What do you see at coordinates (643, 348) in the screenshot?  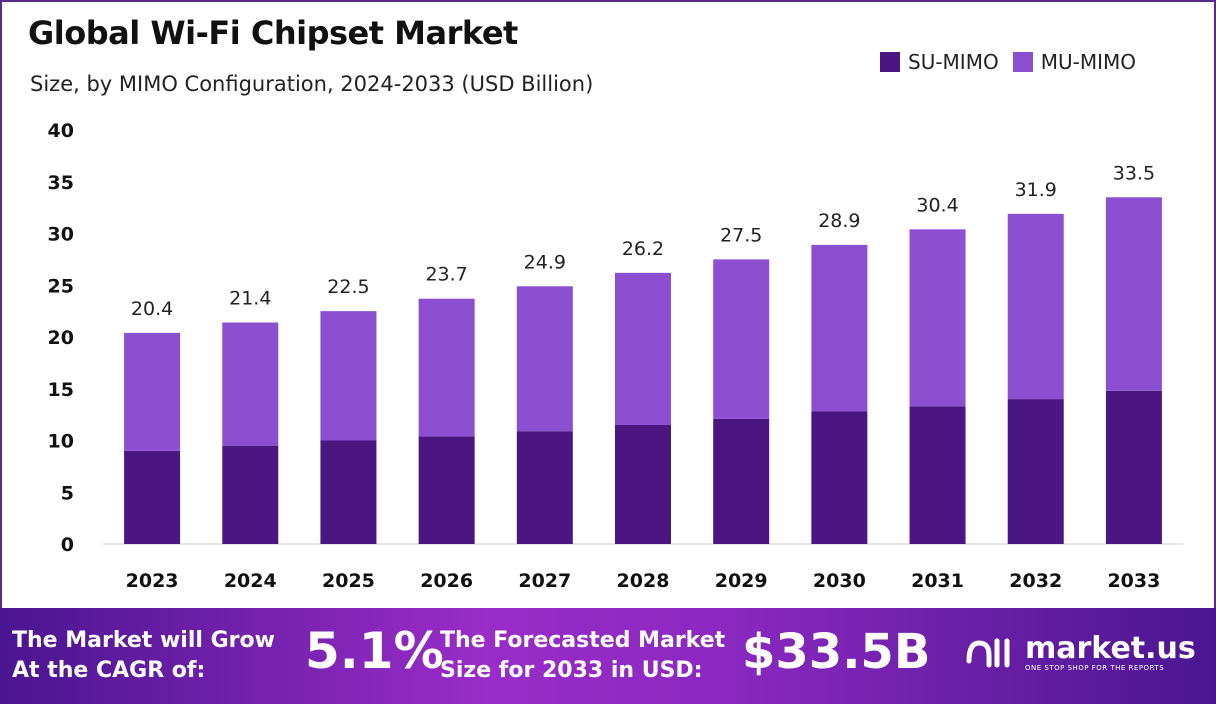 I see `bar-mu-mimo-2028` at bounding box center [643, 348].